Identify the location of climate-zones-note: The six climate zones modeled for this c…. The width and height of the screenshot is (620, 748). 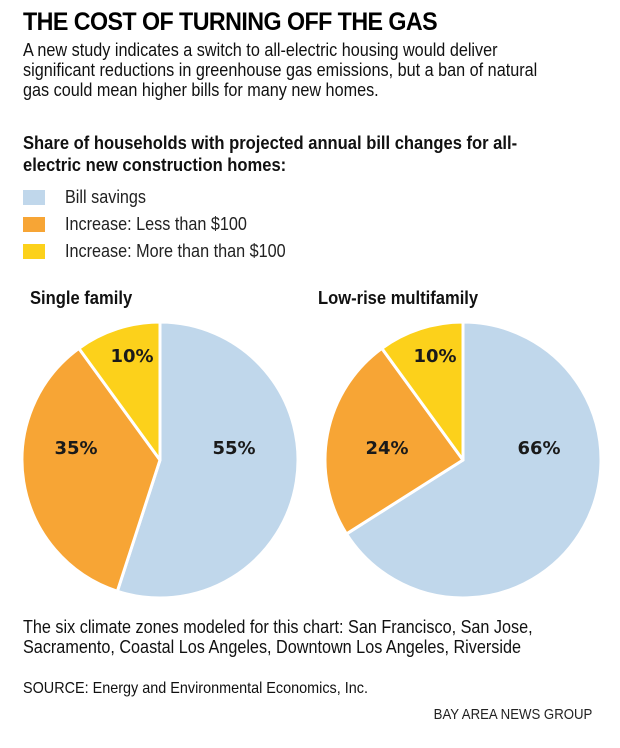
(278, 637).